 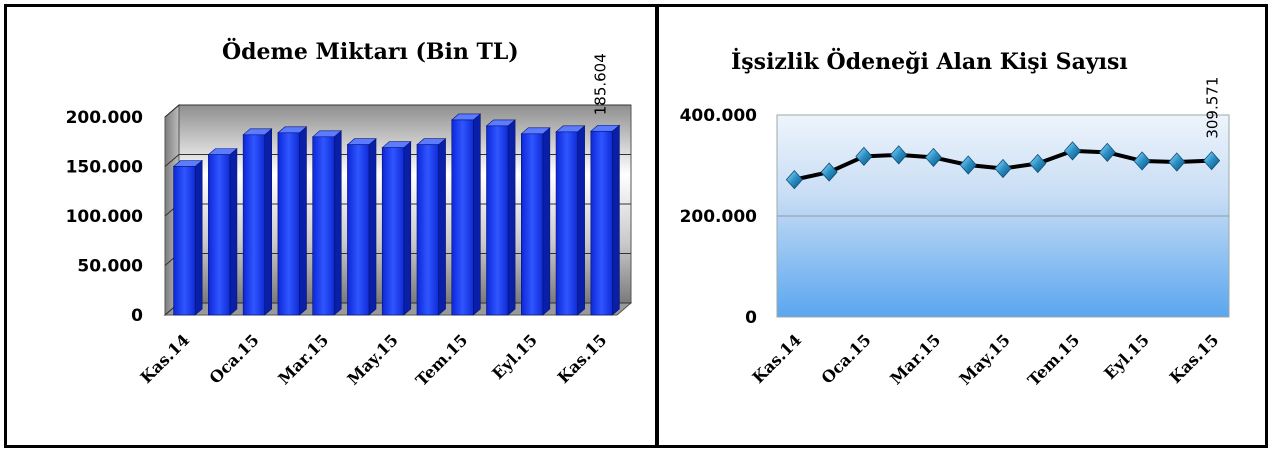 I want to click on y-tick-label: 400.000, so click(x=719, y=116).